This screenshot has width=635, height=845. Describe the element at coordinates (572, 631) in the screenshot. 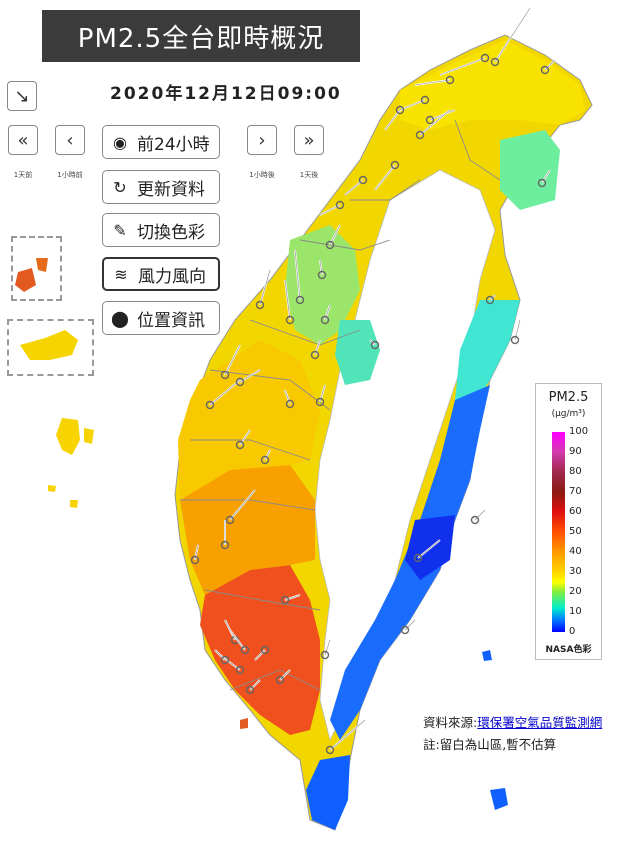

I see `legend-tick: 0` at that location.